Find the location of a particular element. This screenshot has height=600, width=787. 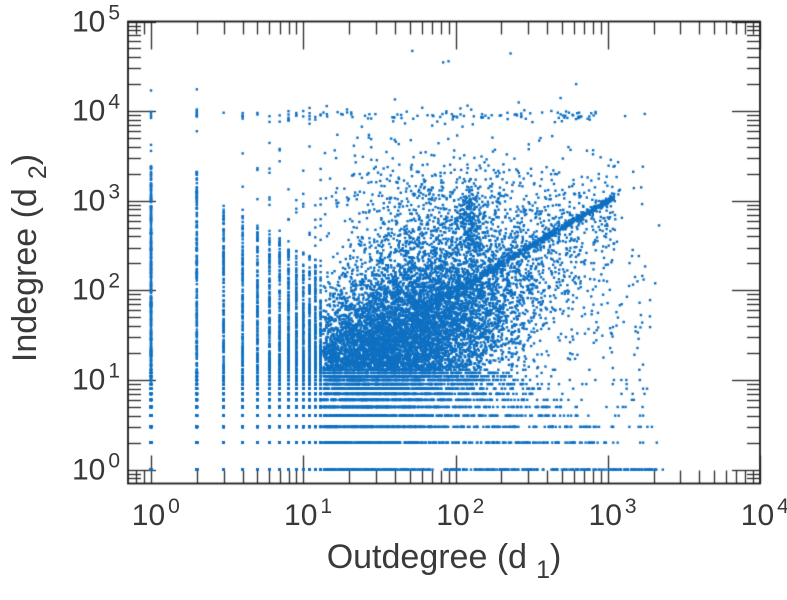

y-axis-title-subscript: 2 is located at coordinates (38, 172).